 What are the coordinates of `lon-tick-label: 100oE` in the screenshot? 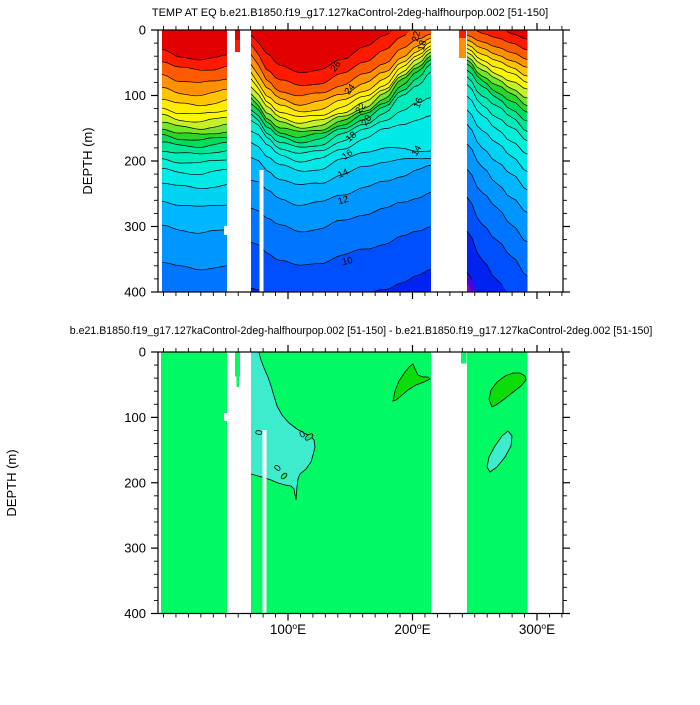 It's located at (288, 629).